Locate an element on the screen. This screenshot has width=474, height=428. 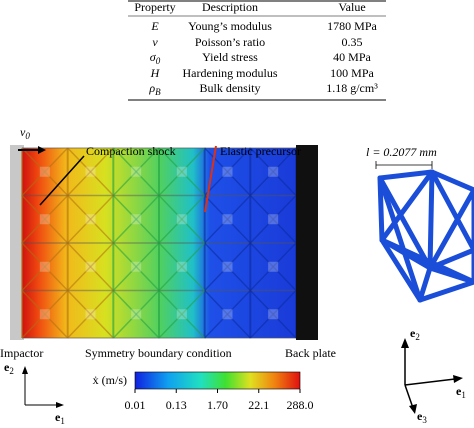
colorbar-tick-label: 288.0 is located at coordinates (300, 405).